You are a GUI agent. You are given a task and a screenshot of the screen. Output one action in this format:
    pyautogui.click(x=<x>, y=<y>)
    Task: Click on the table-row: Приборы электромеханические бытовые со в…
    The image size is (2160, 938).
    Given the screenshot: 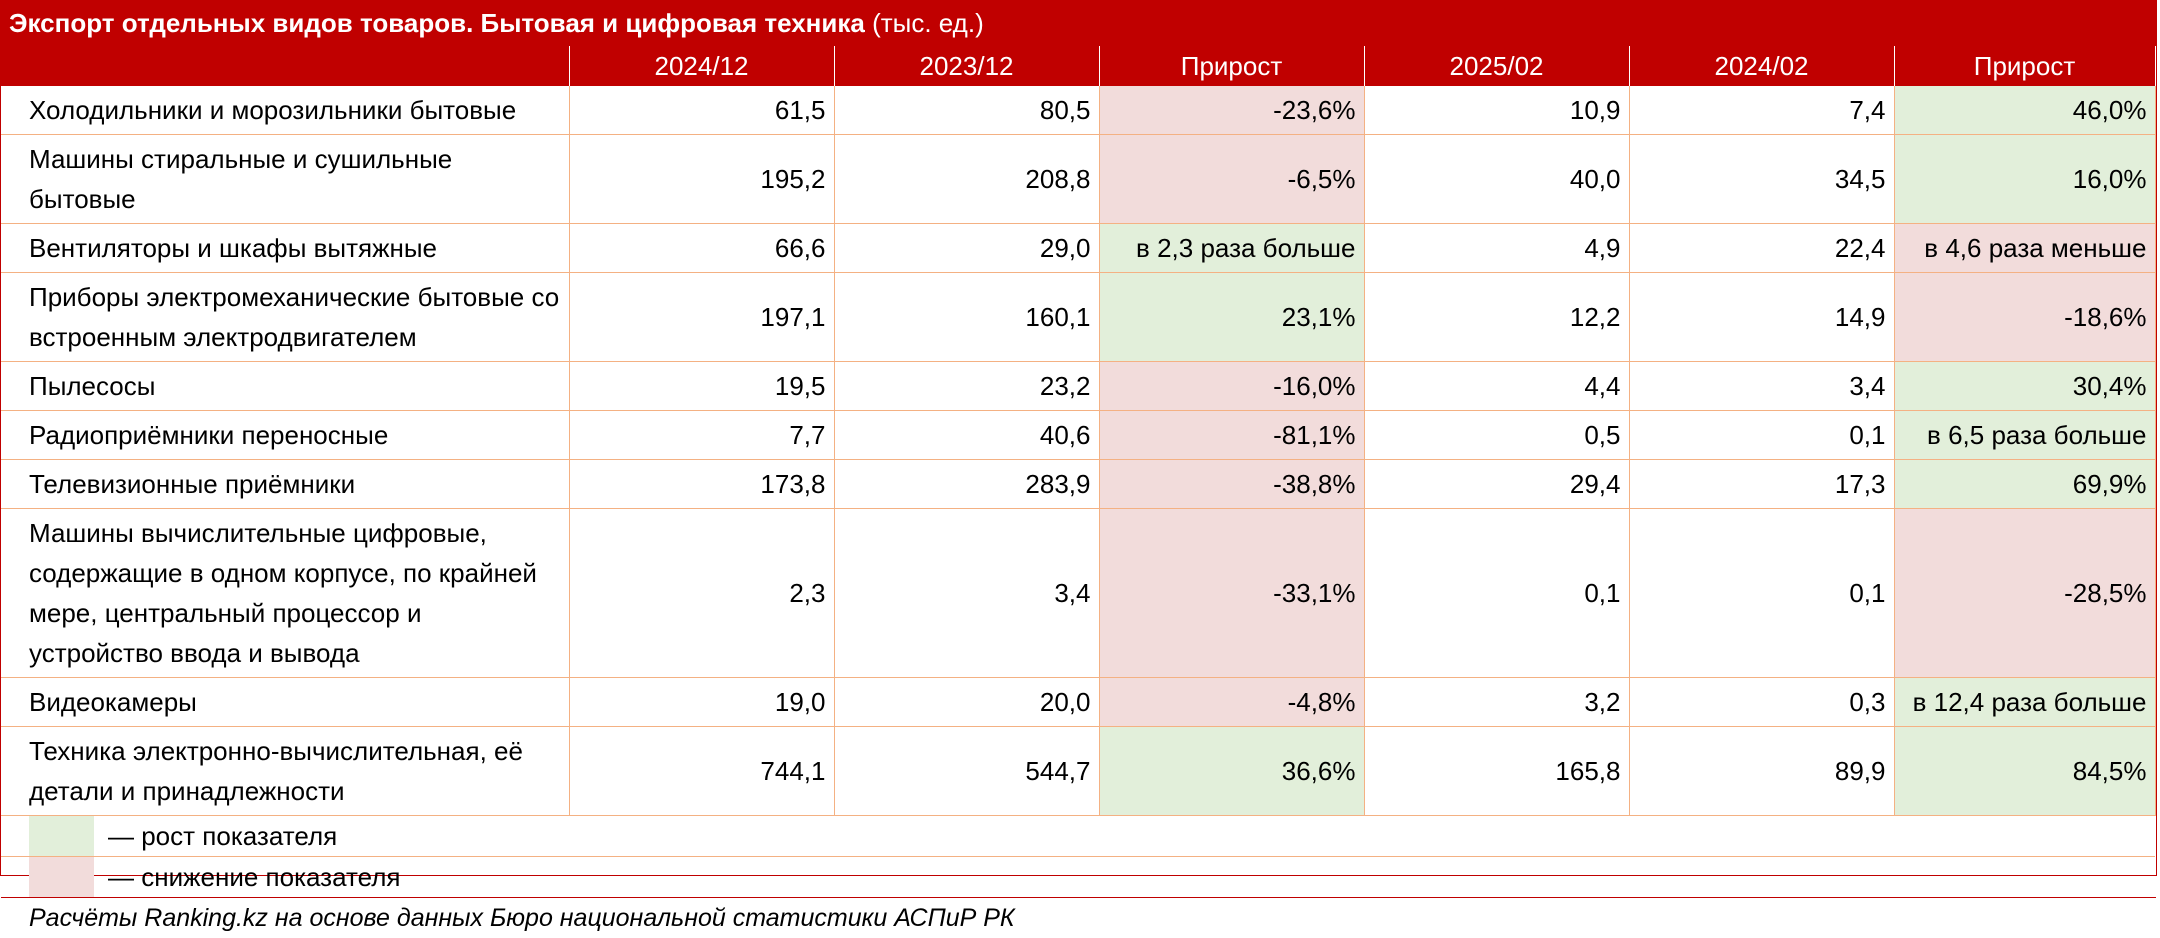 What is the action you would take?
    pyautogui.click(x=1078, y=317)
    